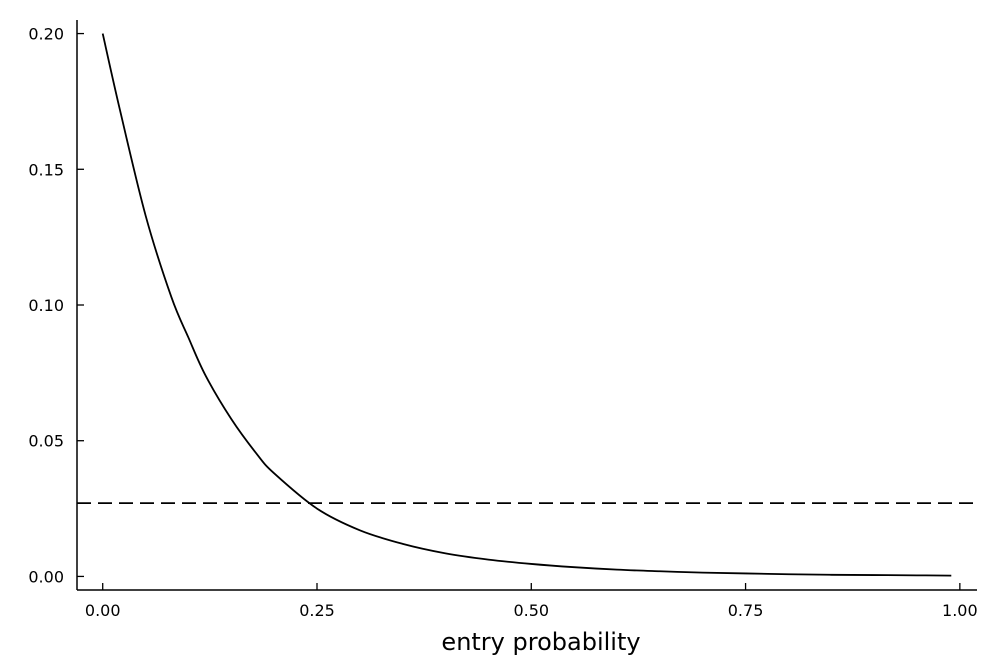 This screenshot has width=996, height=664. Describe the element at coordinates (317, 610) in the screenshot. I see `x-tick-label: 0.25` at that location.